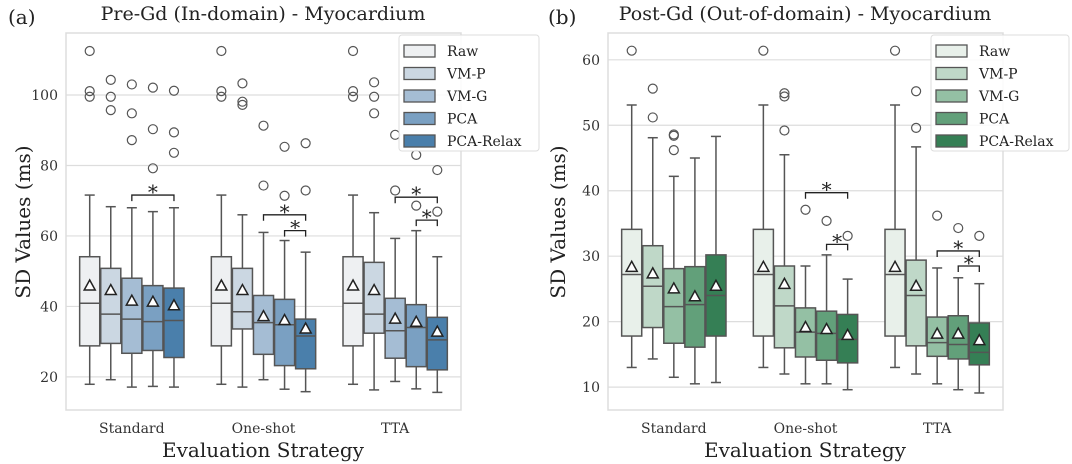 The width and height of the screenshot is (1072, 464). What do you see at coordinates (23, 221) in the screenshot?
I see `y-axis-label-a: SD Values (ms)` at bounding box center [23, 221].